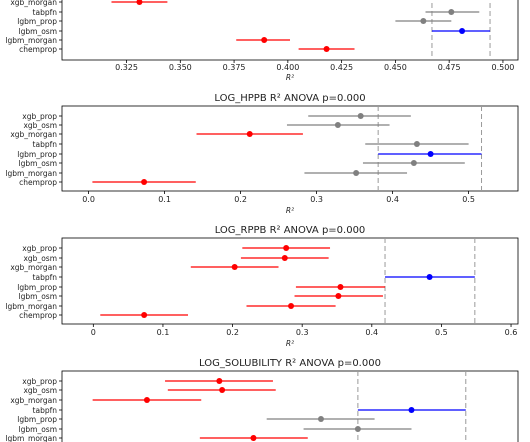  What do you see at coordinates (449, 67) in the screenshot?
I see `x-tick-label: 0.475` at bounding box center [449, 67].